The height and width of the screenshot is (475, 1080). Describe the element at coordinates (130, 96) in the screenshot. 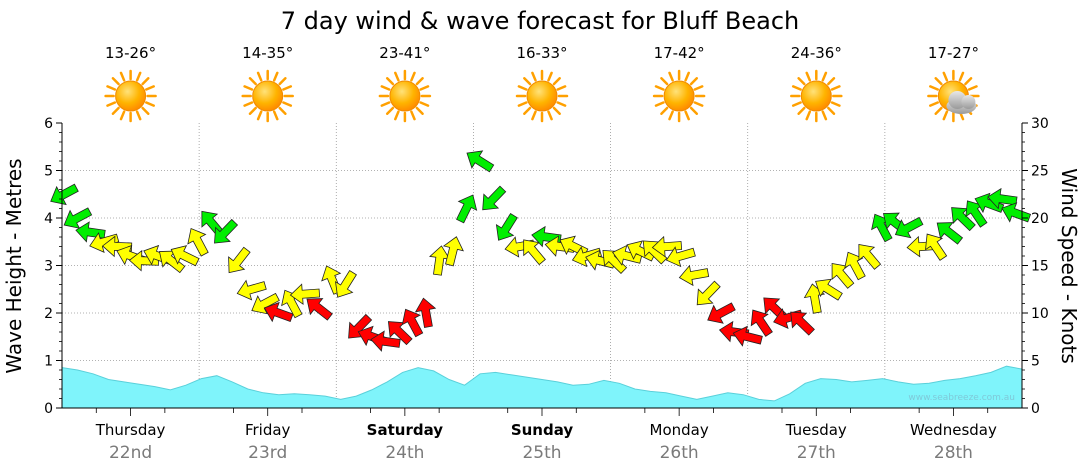

I see `sun-icon` at that location.